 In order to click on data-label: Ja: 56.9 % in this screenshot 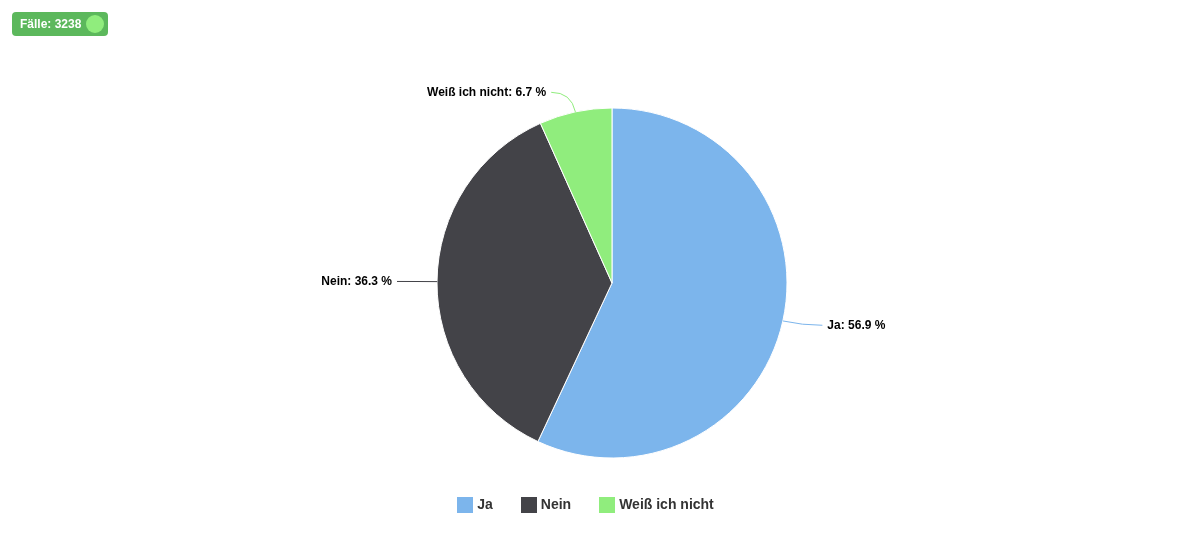, I will do `click(856, 325)`.